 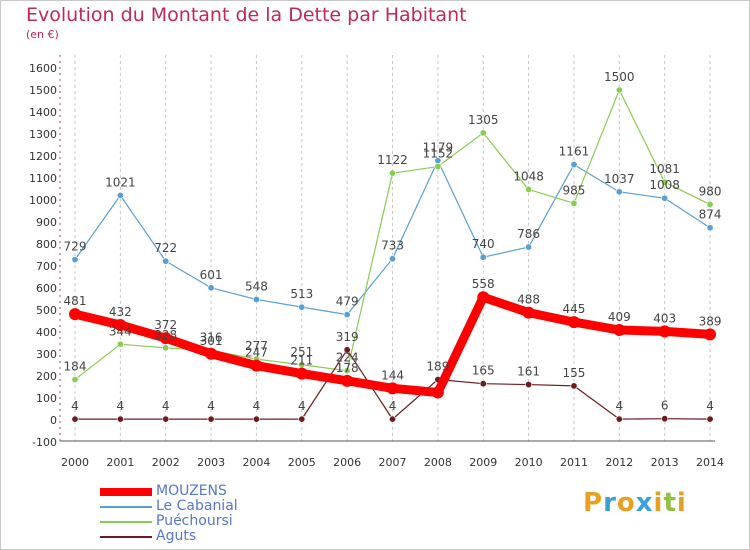 What do you see at coordinates (665, 406) in the screenshot?
I see `data-label: 6` at bounding box center [665, 406].